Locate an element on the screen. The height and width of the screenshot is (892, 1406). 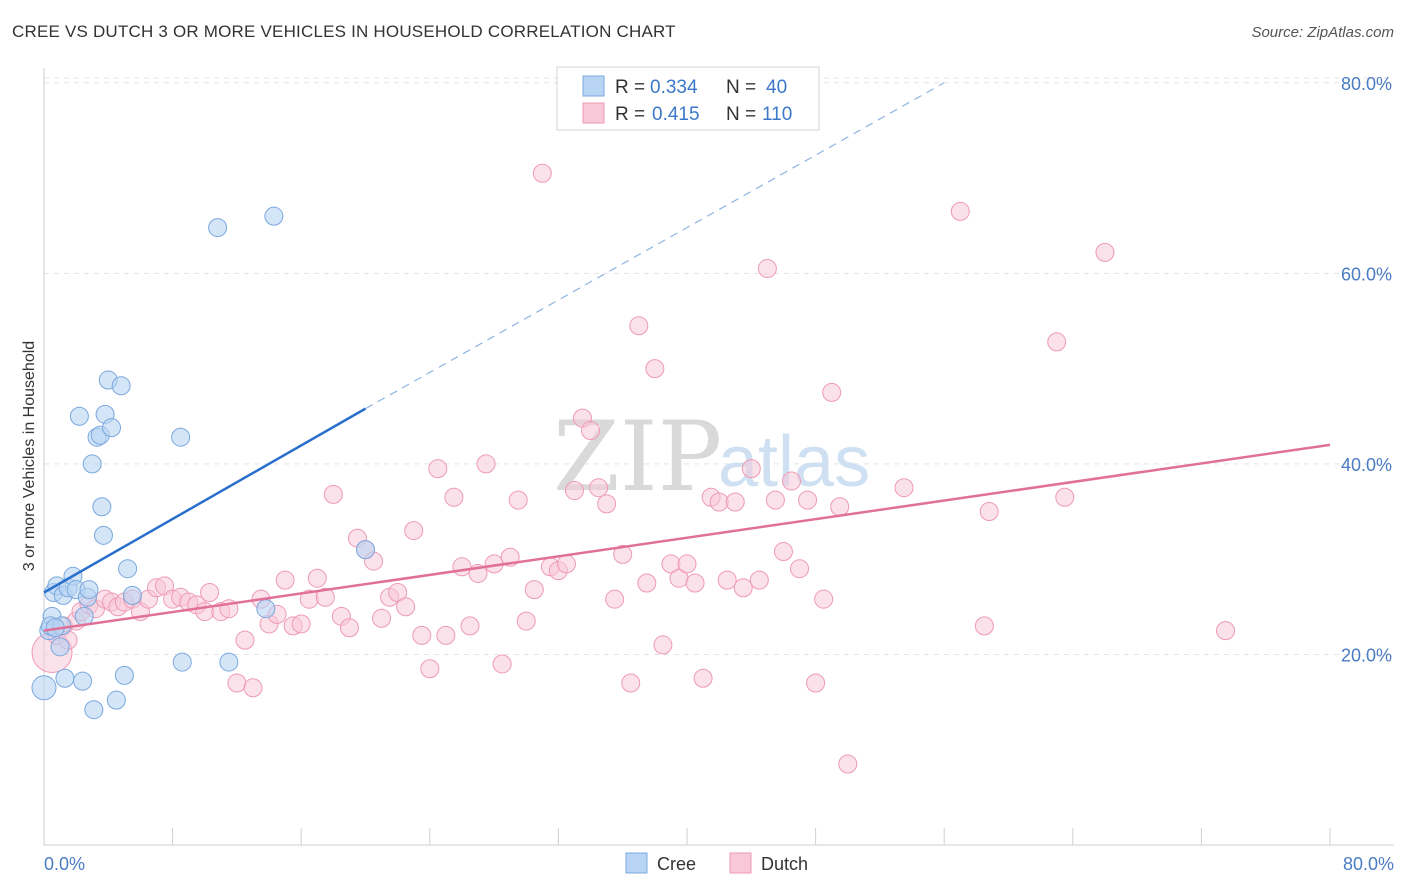
bottom-legend-swatch-cree is located at coordinates (636, 863).